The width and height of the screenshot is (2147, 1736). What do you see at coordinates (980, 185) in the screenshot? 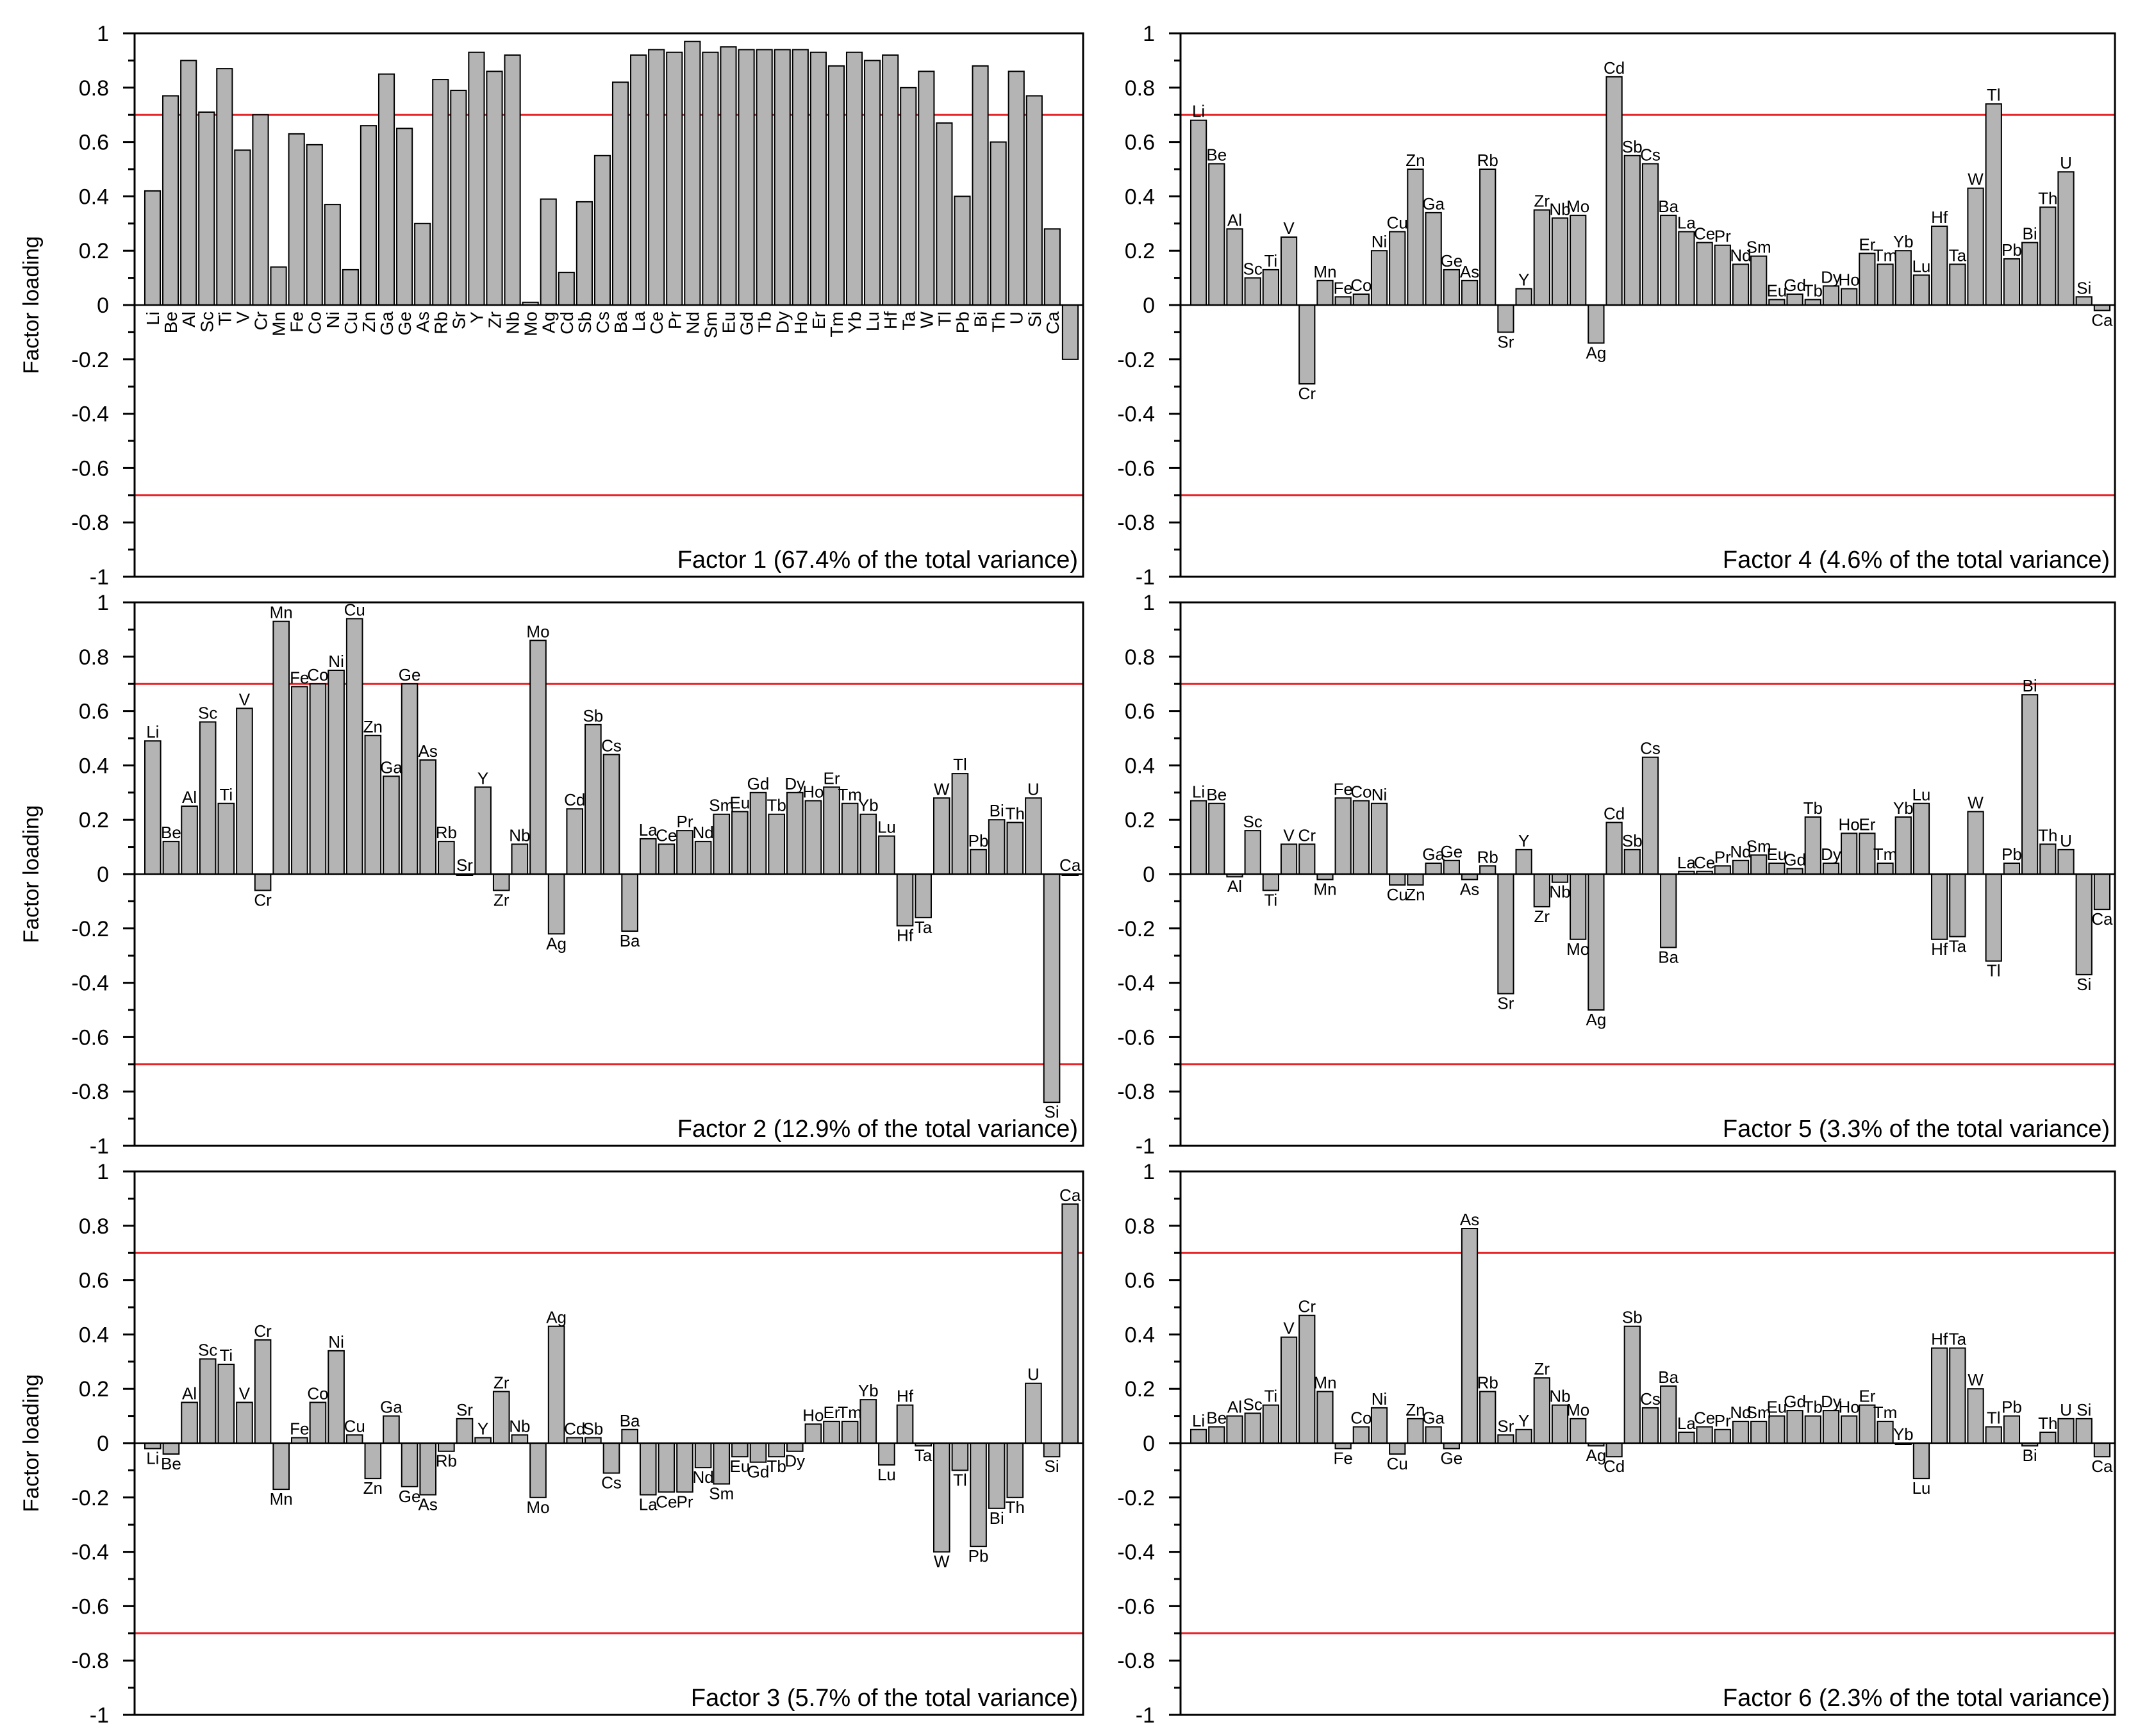
I see `bar-Bi` at bounding box center [980, 185].